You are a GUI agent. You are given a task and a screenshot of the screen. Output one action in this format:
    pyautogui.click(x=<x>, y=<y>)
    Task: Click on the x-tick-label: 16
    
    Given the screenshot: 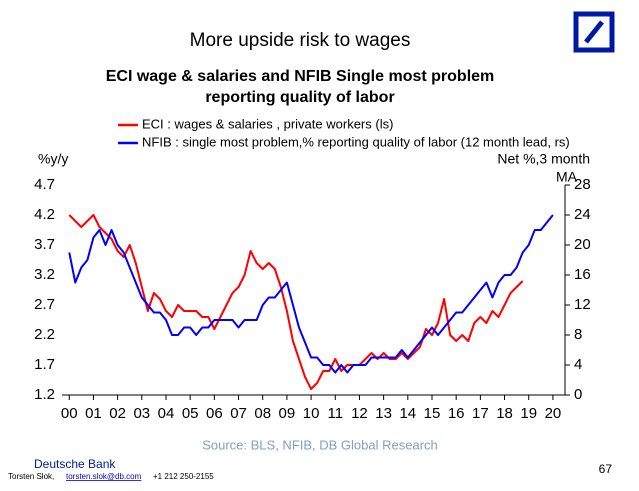 What is the action you would take?
    pyautogui.click(x=456, y=413)
    